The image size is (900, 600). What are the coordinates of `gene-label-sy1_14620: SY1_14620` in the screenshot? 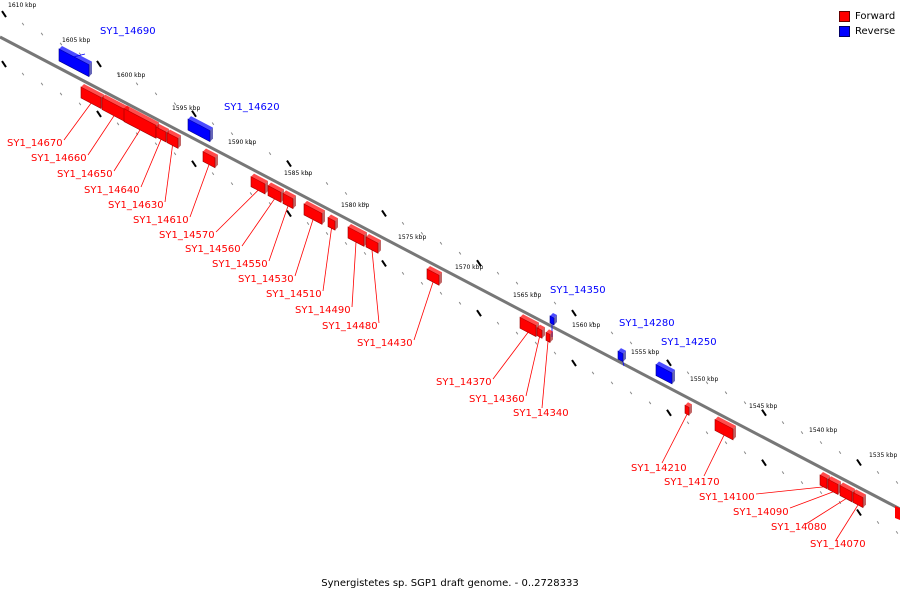 It's located at (252, 107).